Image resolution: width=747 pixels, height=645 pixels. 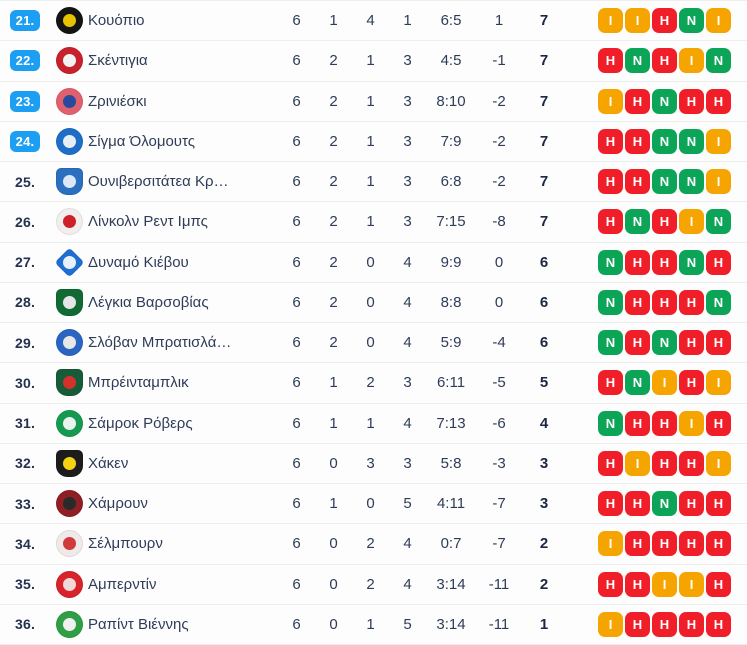 I want to click on team-name: Σάμροκ Ρόβερς, so click(x=140, y=423).